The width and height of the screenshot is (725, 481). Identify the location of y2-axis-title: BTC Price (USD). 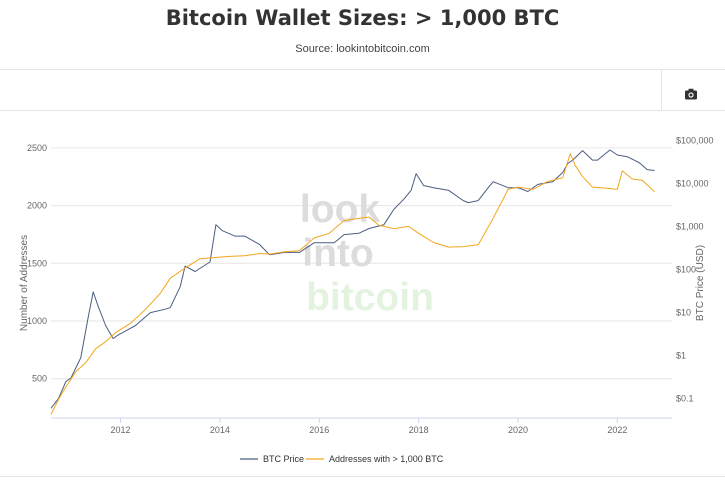
(700, 283).